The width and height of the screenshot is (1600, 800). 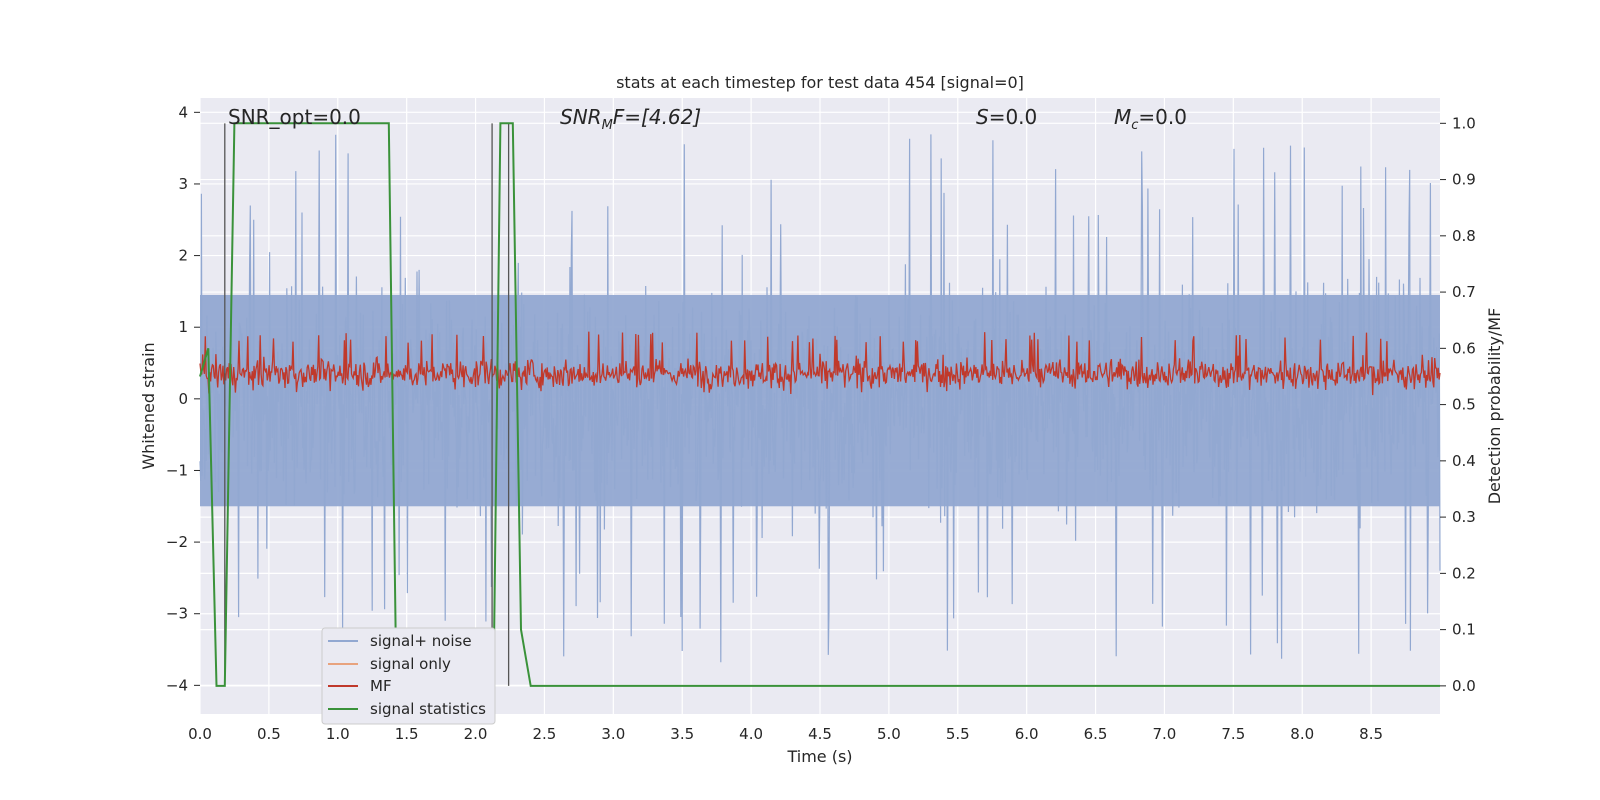 I want to click on legend-label-signal-only: signal only, so click(x=410, y=664).